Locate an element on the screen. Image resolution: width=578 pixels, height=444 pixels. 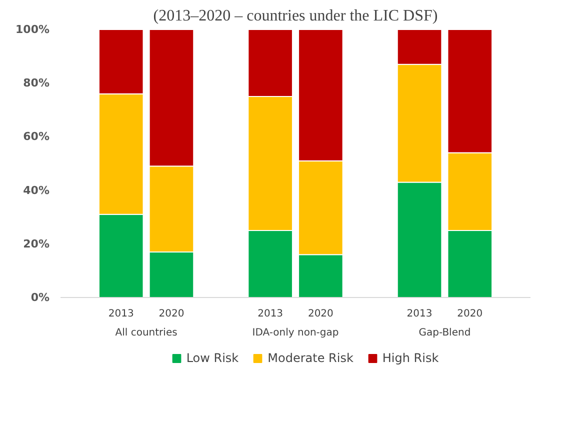
chart-title: (2013–2020 – countries under the LIC DSF) is located at coordinates (295, 16).